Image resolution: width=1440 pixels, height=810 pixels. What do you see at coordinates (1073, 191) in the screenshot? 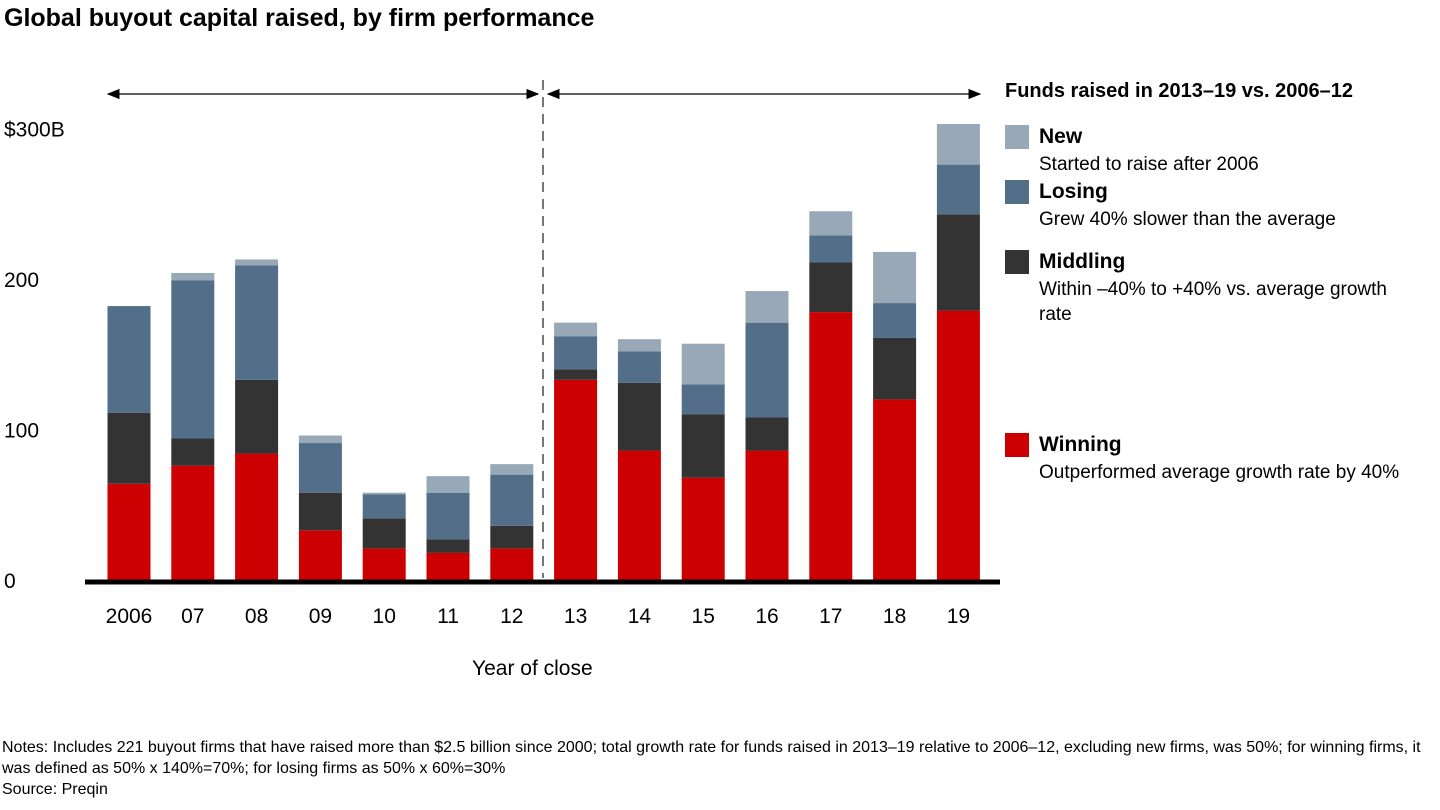
I see `legend-label: Losing` at bounding box center [1073, 191].